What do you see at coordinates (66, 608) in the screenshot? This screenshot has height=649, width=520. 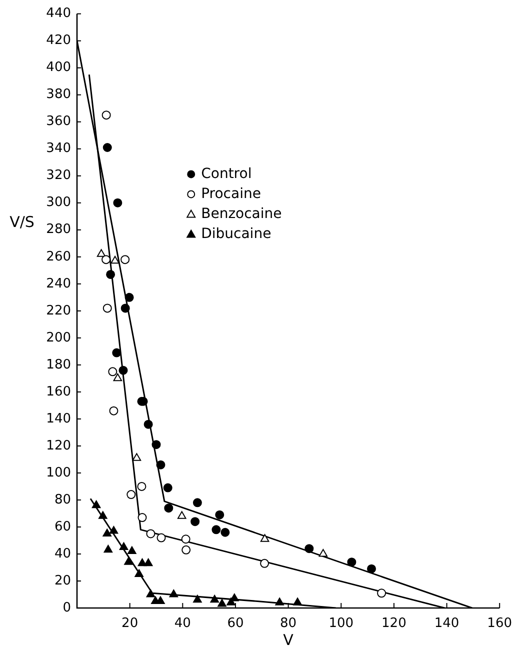 I see `y-tick-label: 0` at bounding box center [66, 608].